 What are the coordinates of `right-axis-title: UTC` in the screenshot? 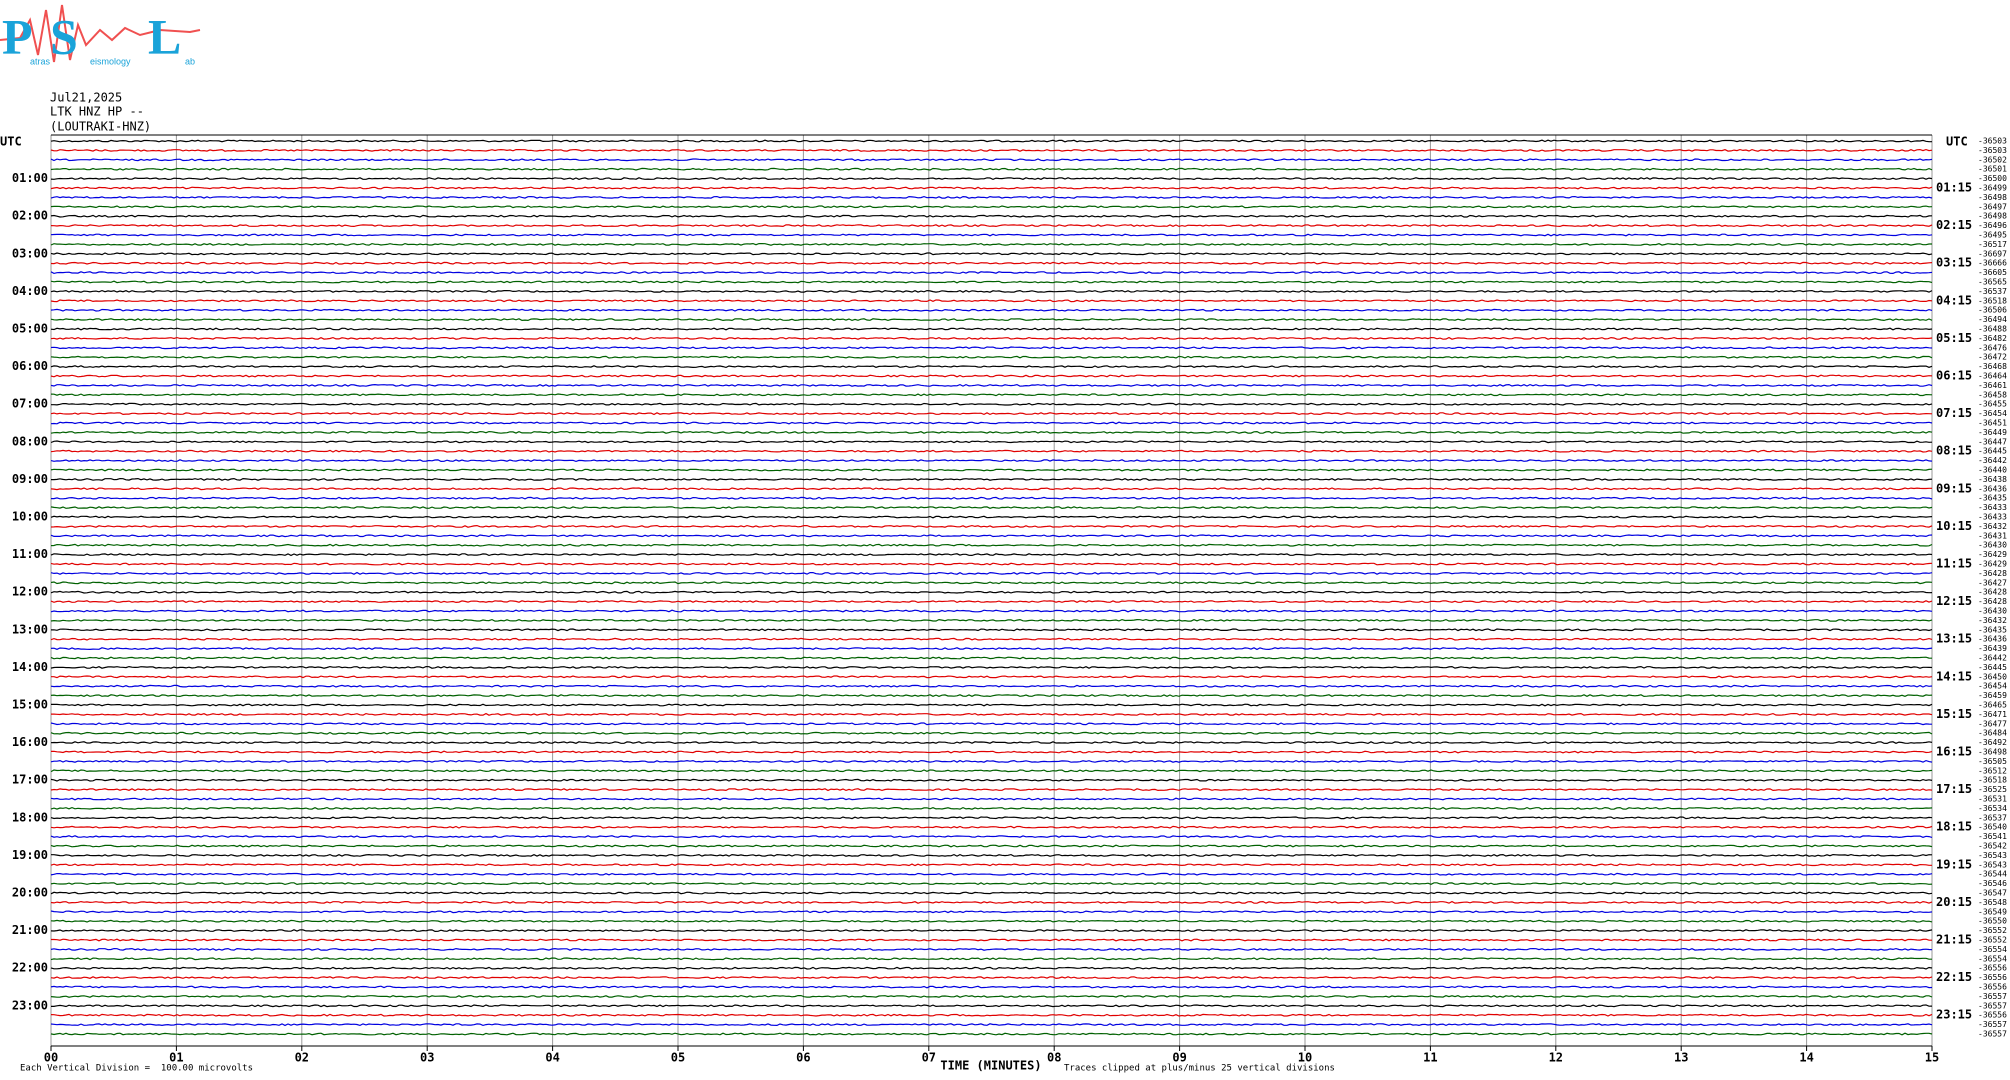 It's located at (1957, 142).